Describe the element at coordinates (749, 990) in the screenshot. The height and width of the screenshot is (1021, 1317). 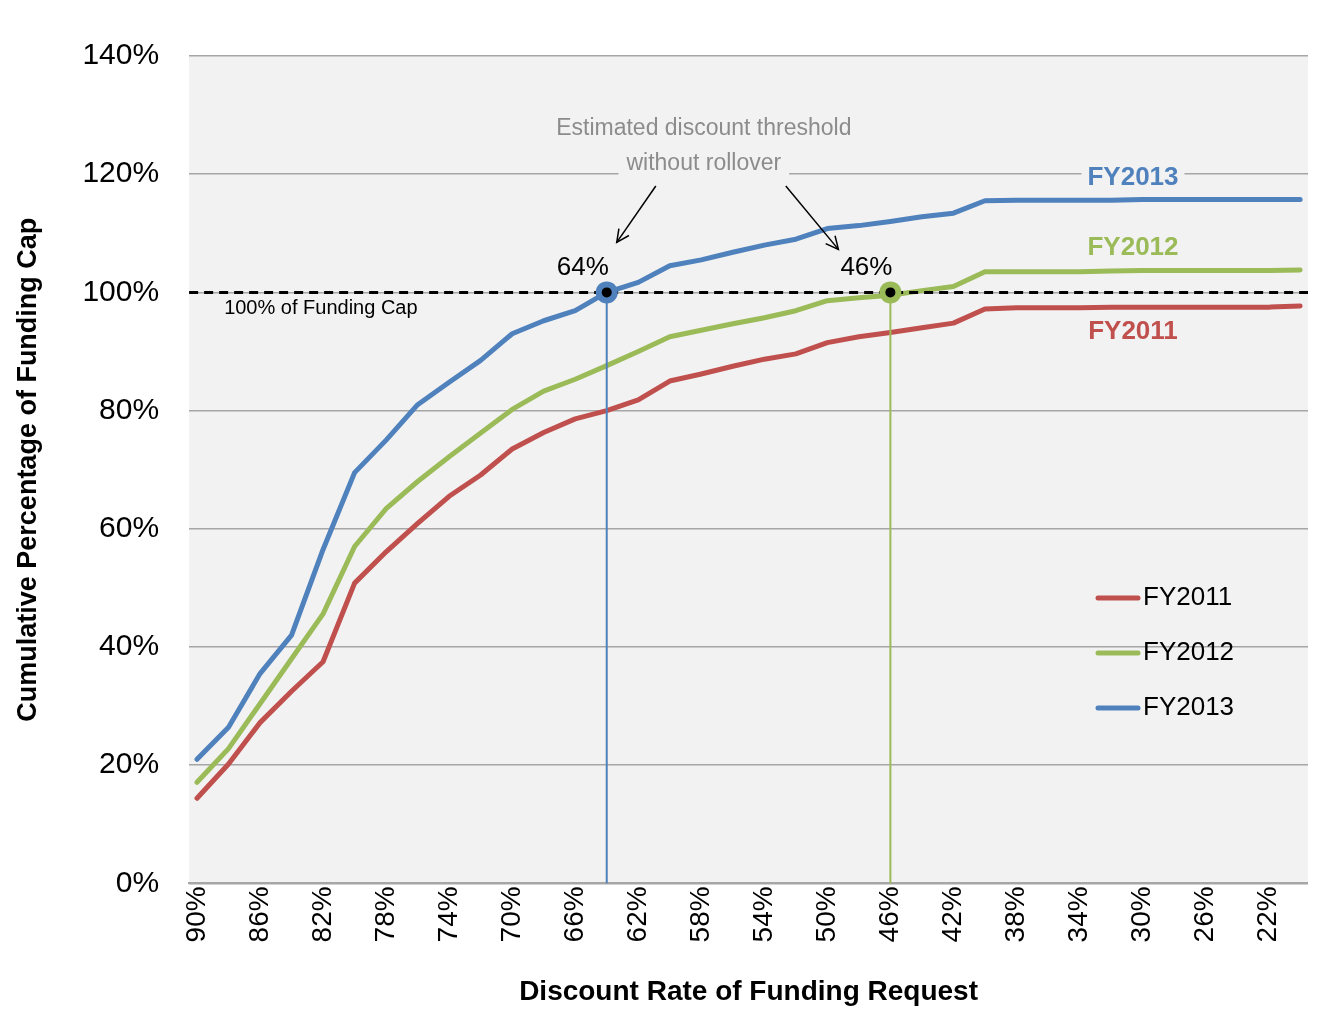
I see `x-axis-title: Discount Rate of Funding Request` at that location.